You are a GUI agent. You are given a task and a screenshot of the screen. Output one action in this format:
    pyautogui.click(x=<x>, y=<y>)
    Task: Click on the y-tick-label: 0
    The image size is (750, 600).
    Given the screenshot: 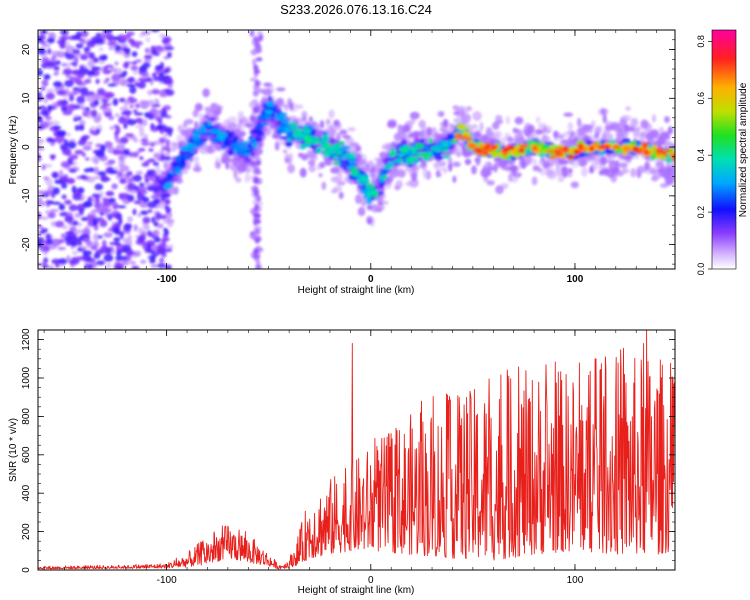 What is the action you would take?
    pyautogui.click(x=26, y=570)
    